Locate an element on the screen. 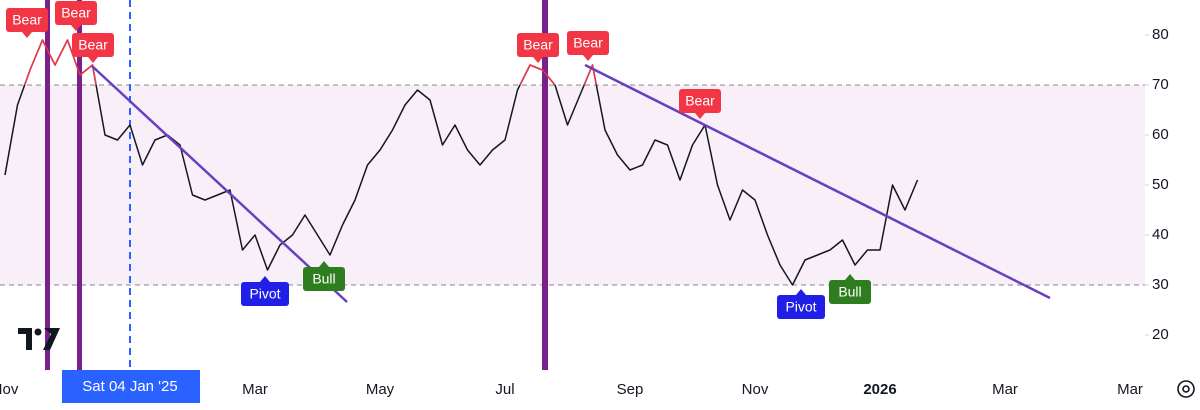 The image size is (1200, 410). settings-ring is located at coordinates (1186, 389).